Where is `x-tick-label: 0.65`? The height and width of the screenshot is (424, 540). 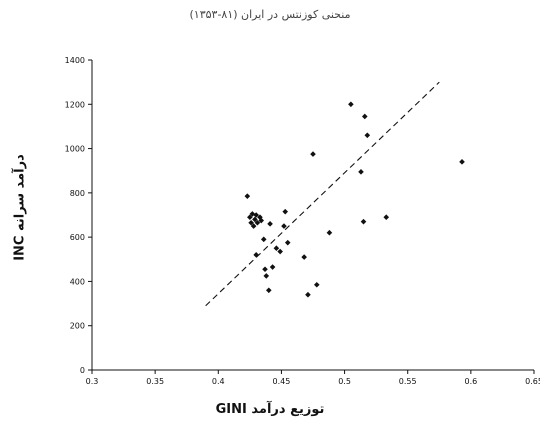 x-tick-label: 0.65 is located at coordinates (532, 381).